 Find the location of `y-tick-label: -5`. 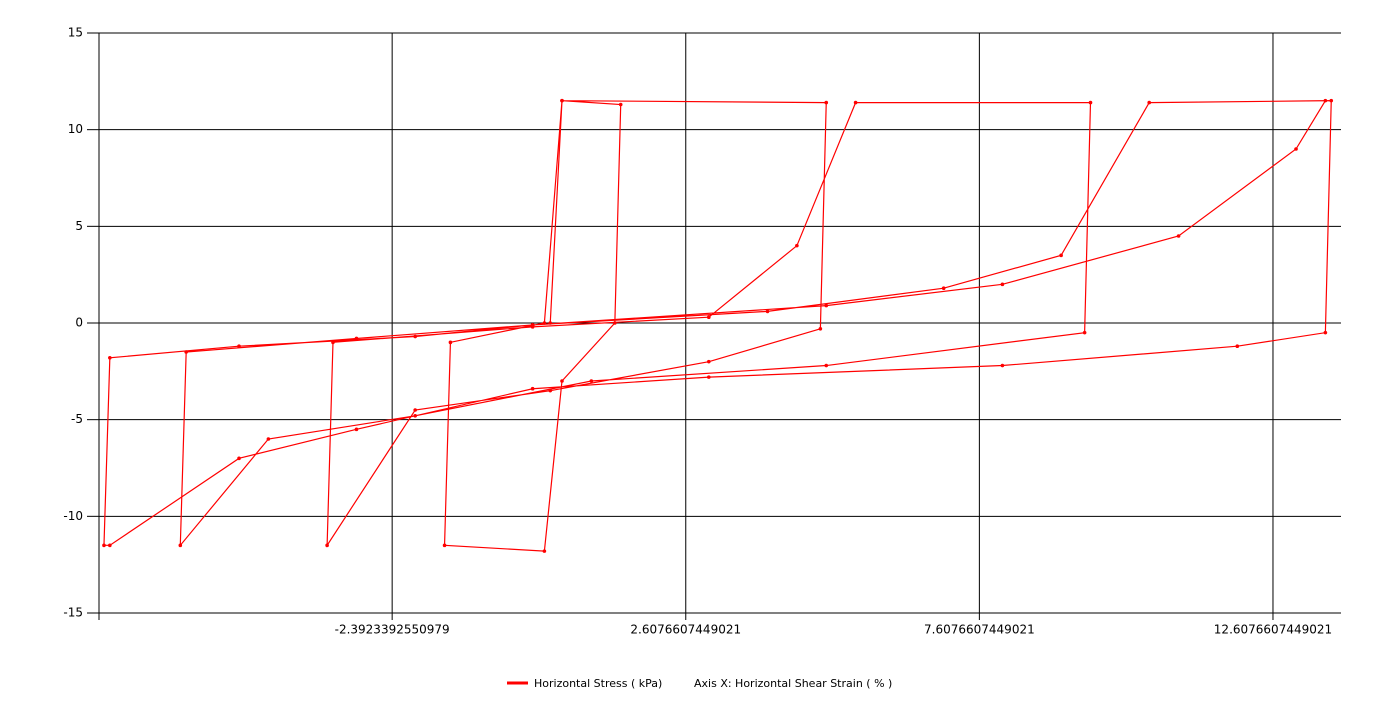

y-tick-label: -5 is located at coordinates (77, 419).